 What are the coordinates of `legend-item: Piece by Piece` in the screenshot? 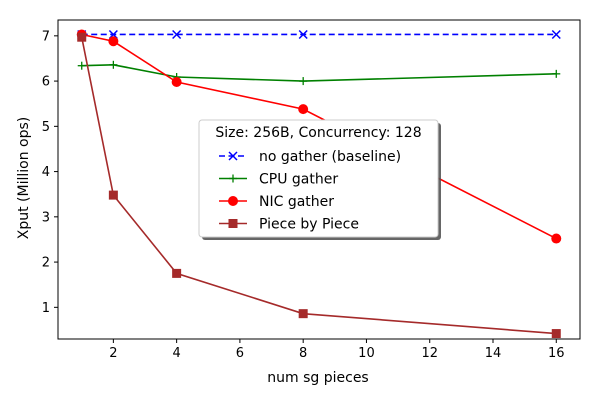 It's located at (289, 225).